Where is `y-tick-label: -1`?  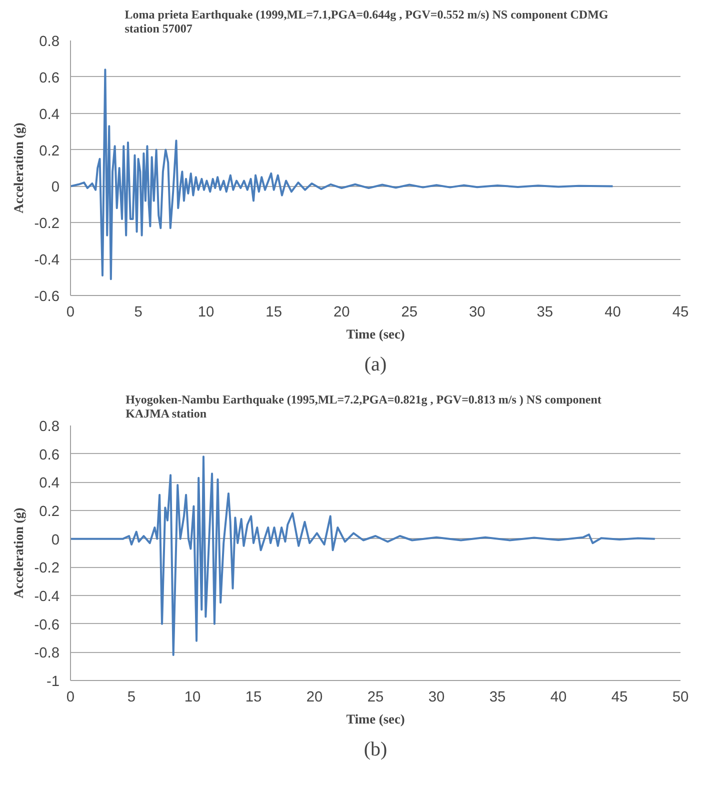
y-tick-label: -1 is located at coordinates (53, 682).